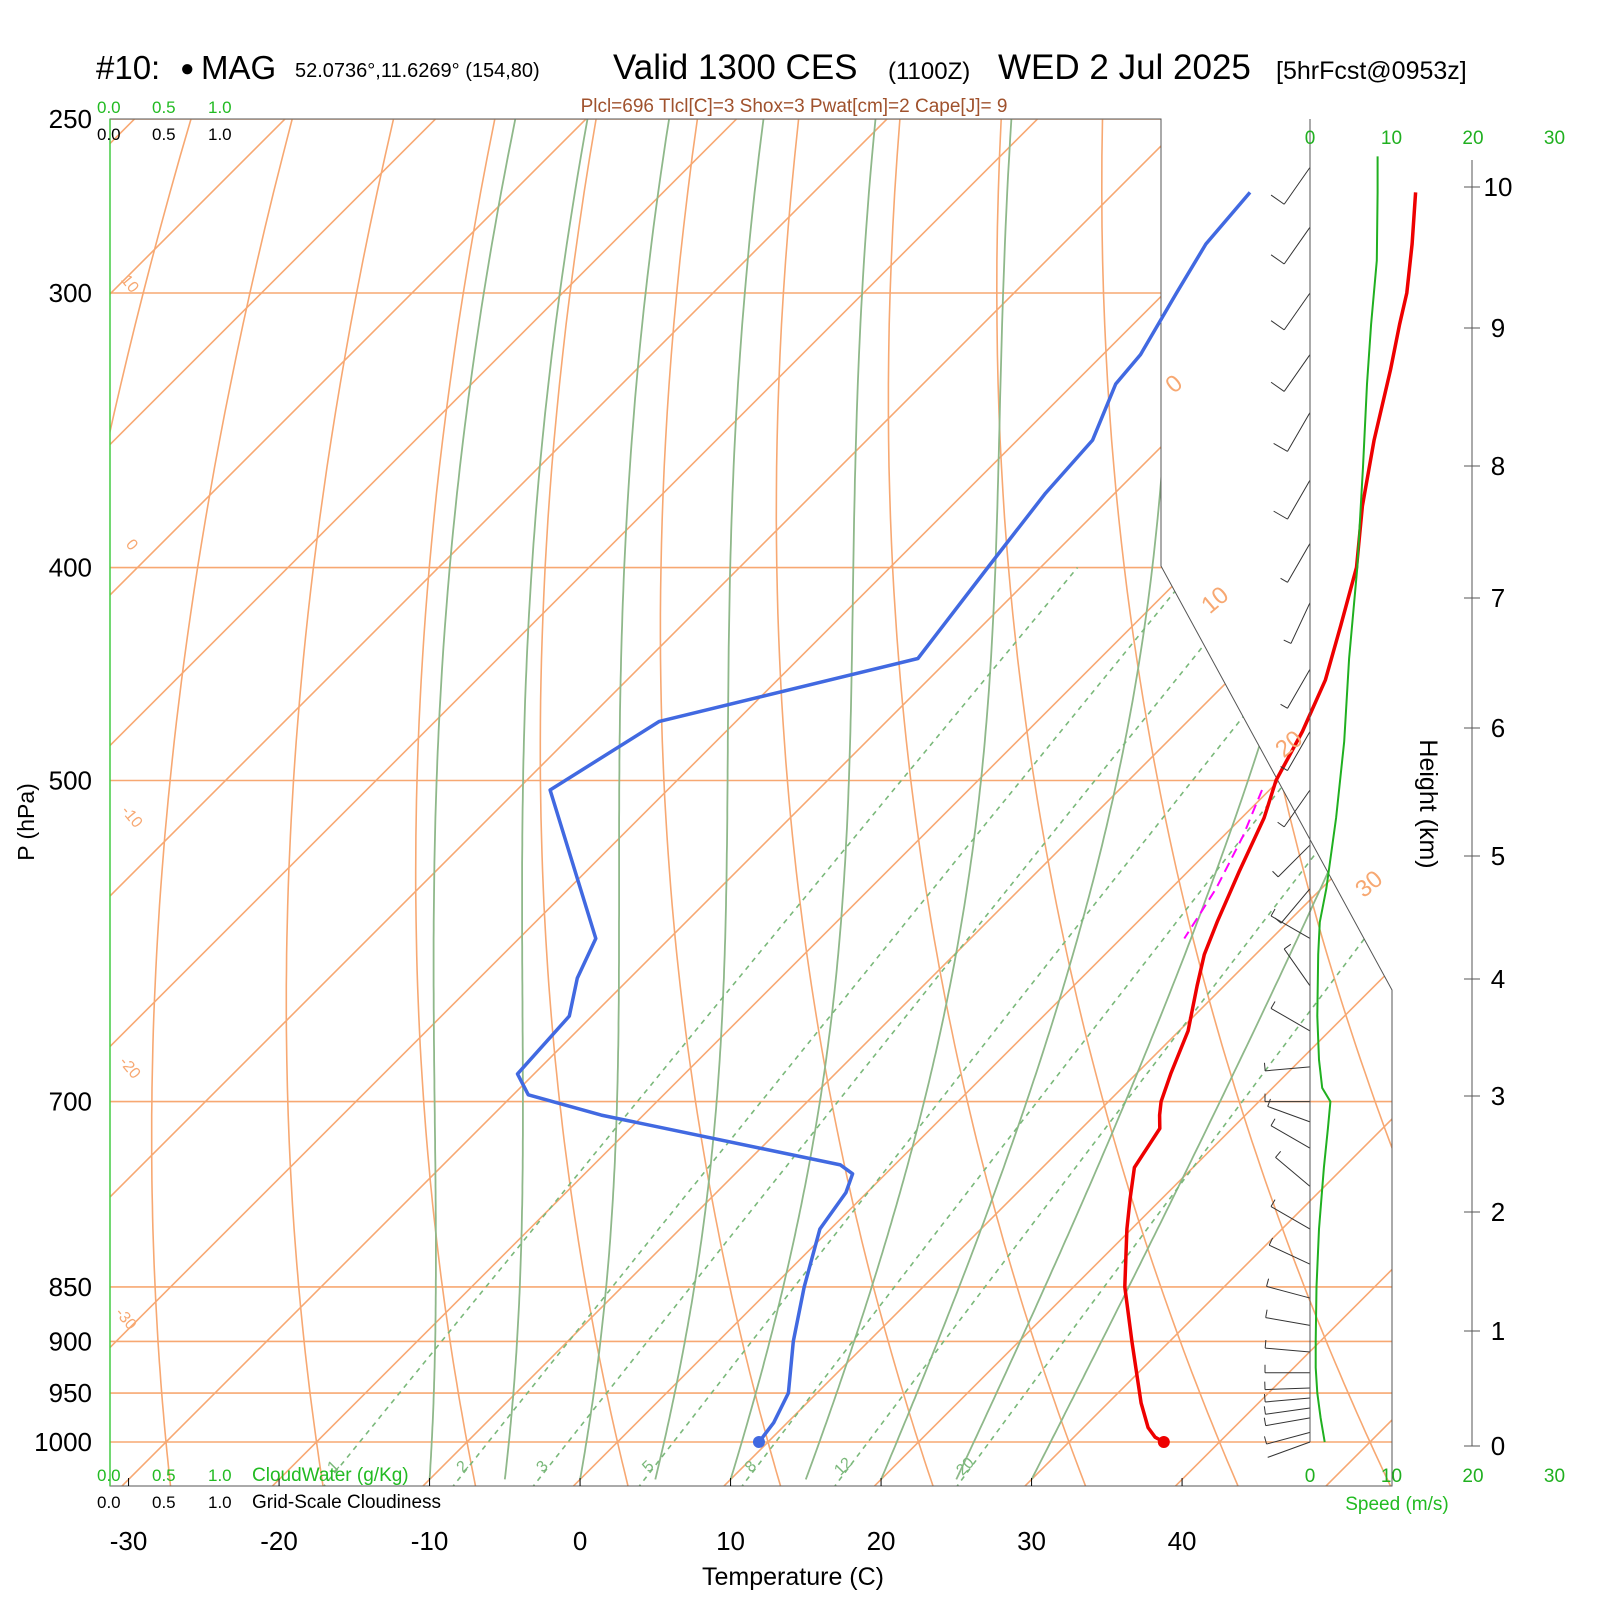 The image size is (1600, 1605). I want to click on mixing-ratio-label: 5, so click(648, 1467).